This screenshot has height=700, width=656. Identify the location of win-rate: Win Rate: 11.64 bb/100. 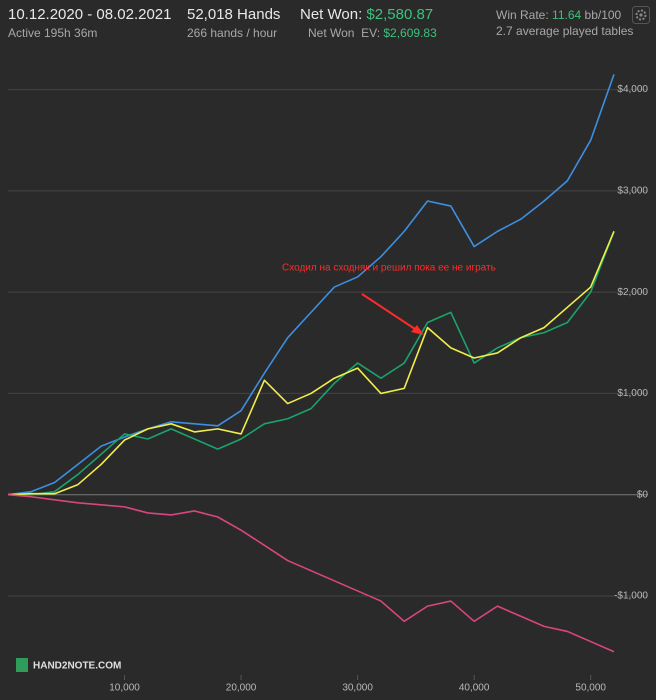
(558, 15).